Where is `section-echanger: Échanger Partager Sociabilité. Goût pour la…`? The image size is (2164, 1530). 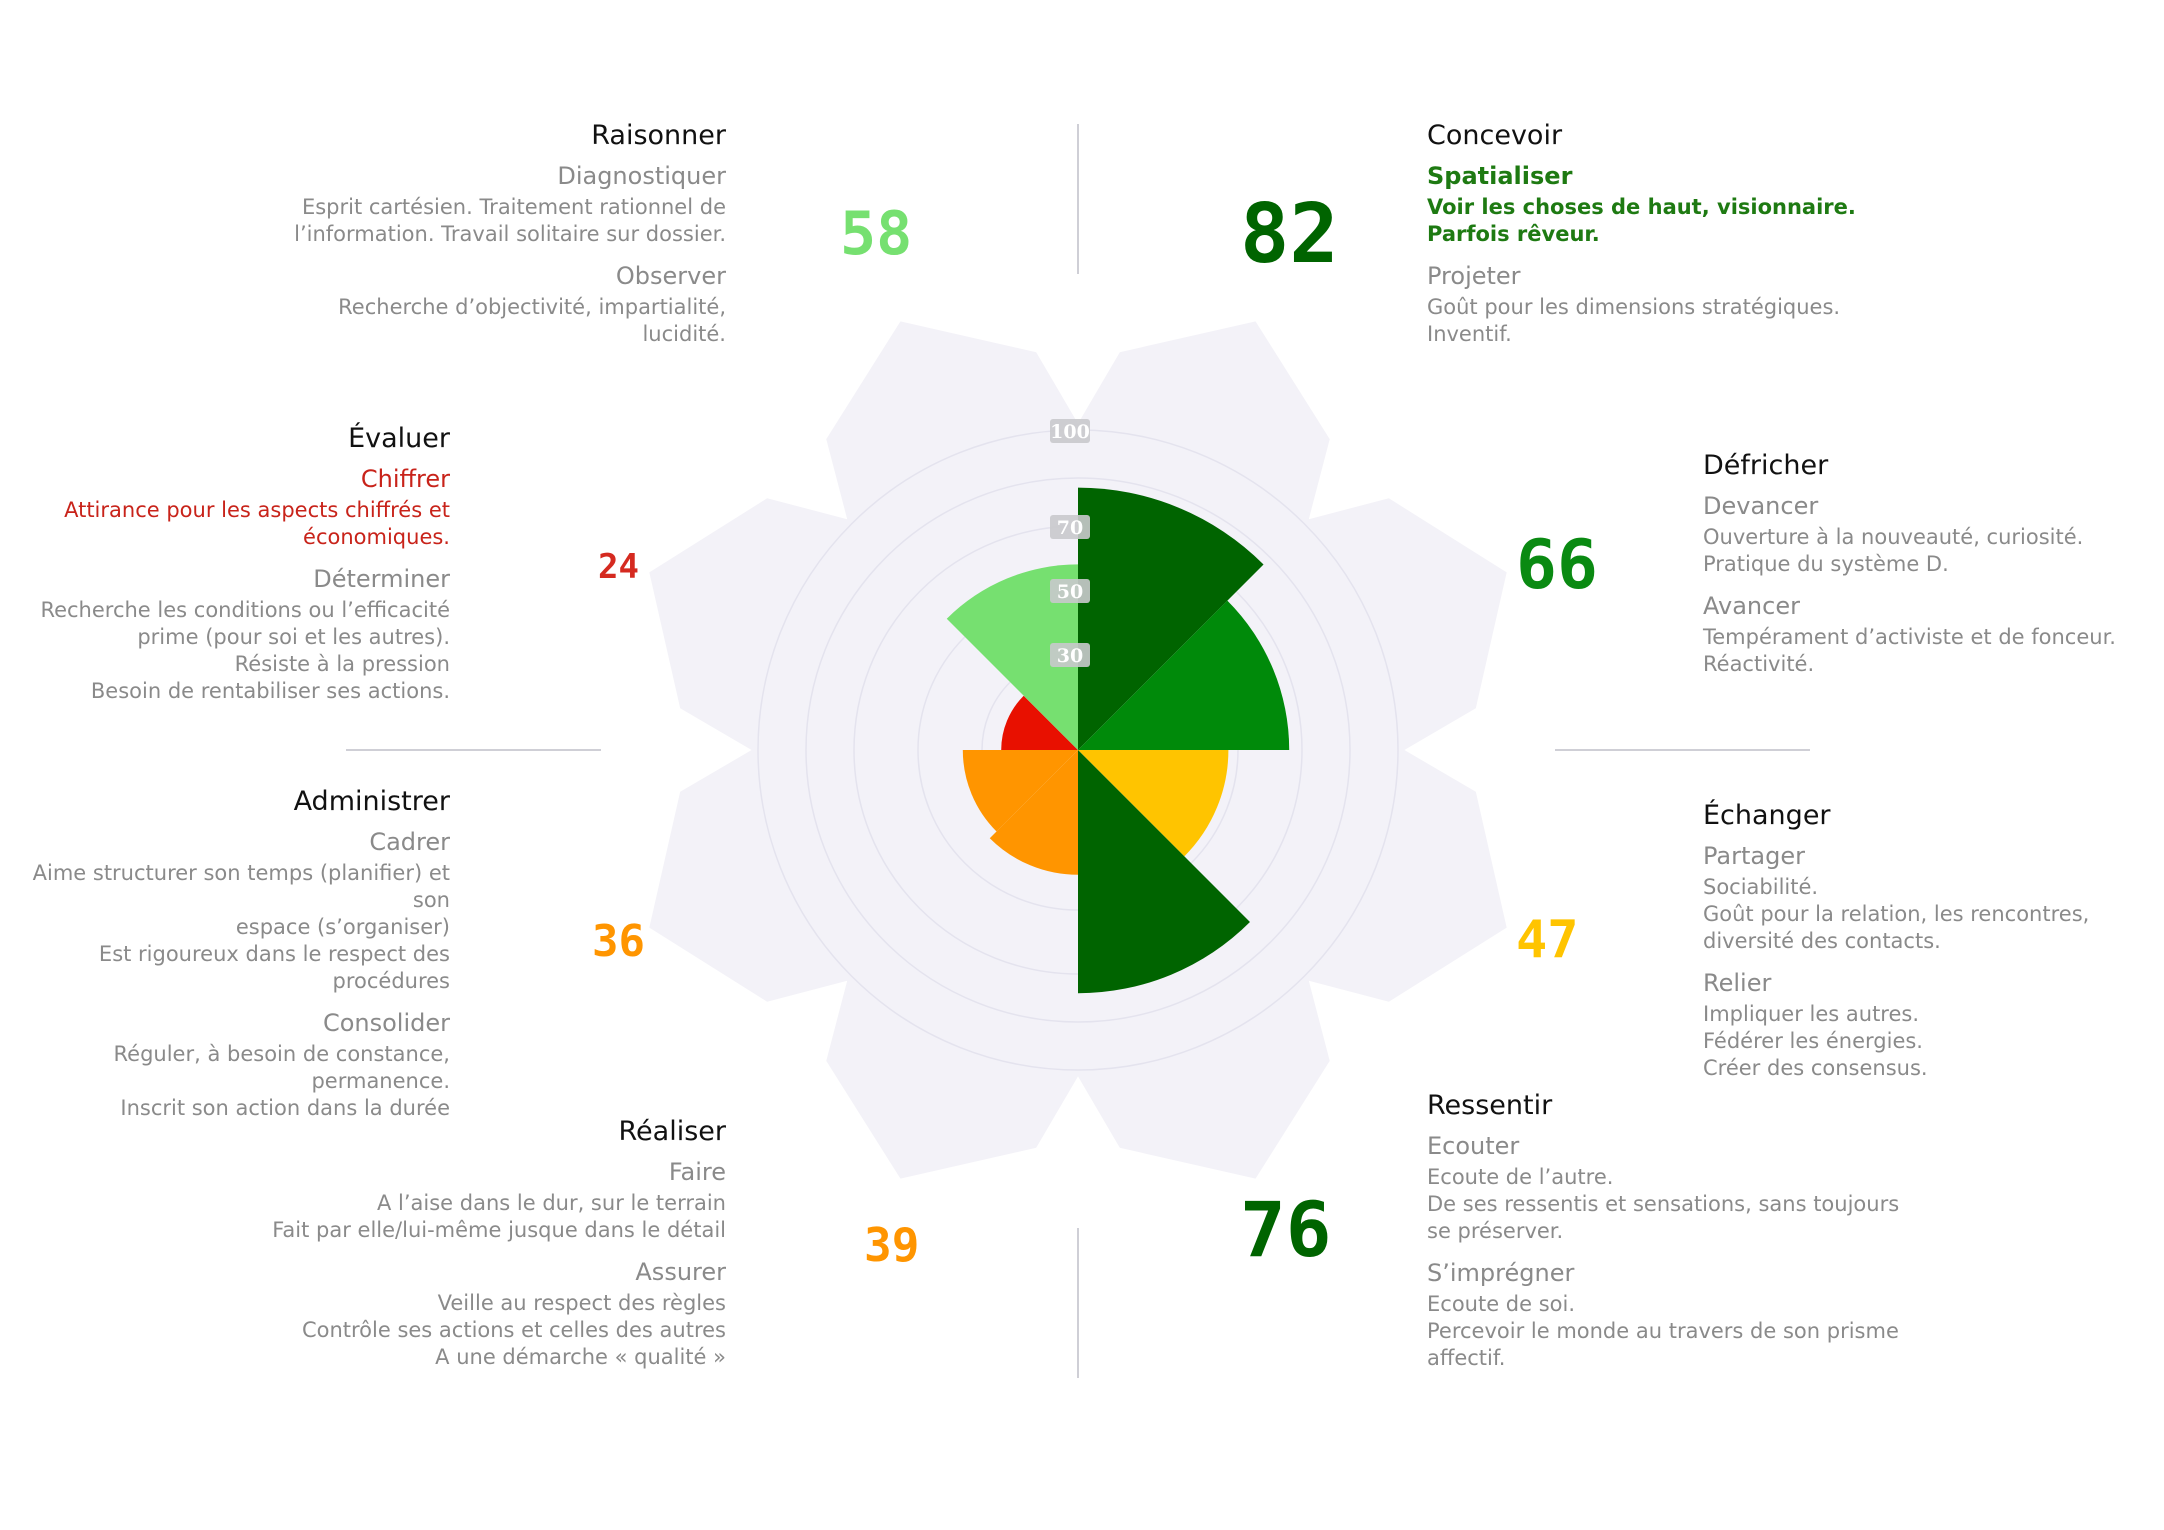
section-echanger: Échanger Partager Sociabilité. Goût pour la… is located at coordinates (1928, 948).